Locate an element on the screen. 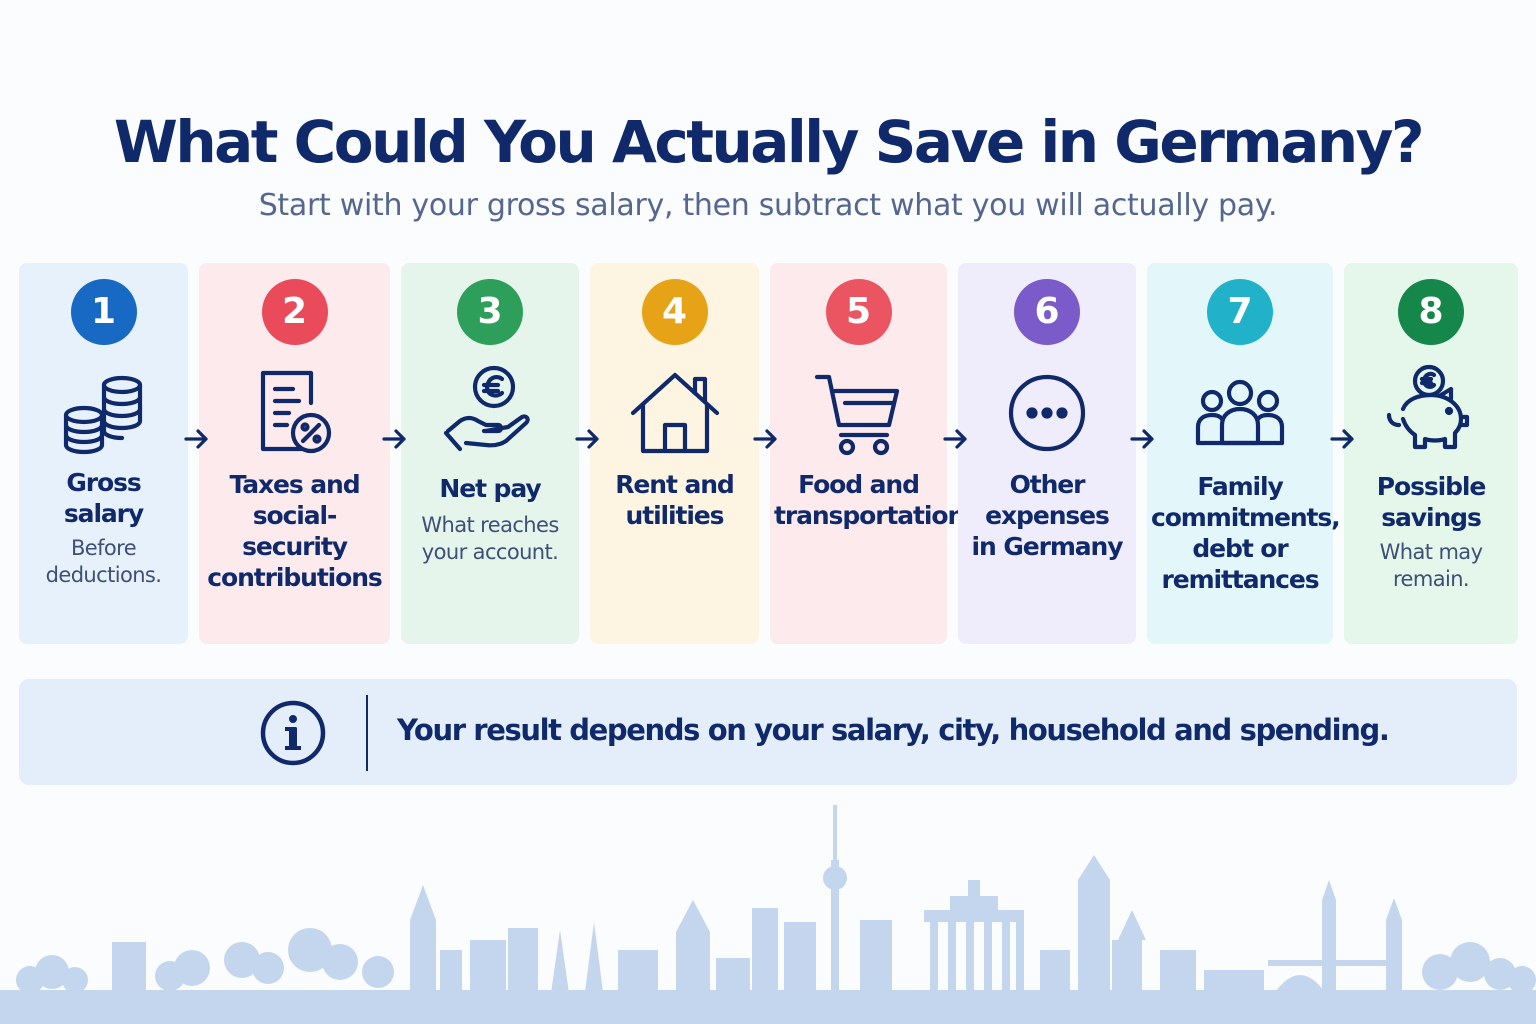  step-number-badge: 6 is located at coordinates (1047, 312).